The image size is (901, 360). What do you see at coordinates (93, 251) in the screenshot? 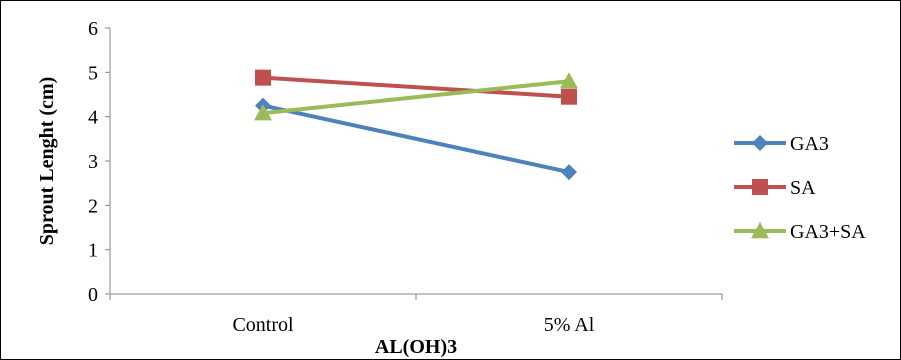
I see `y-tick-label: 1` at bounding box center [93, 251].